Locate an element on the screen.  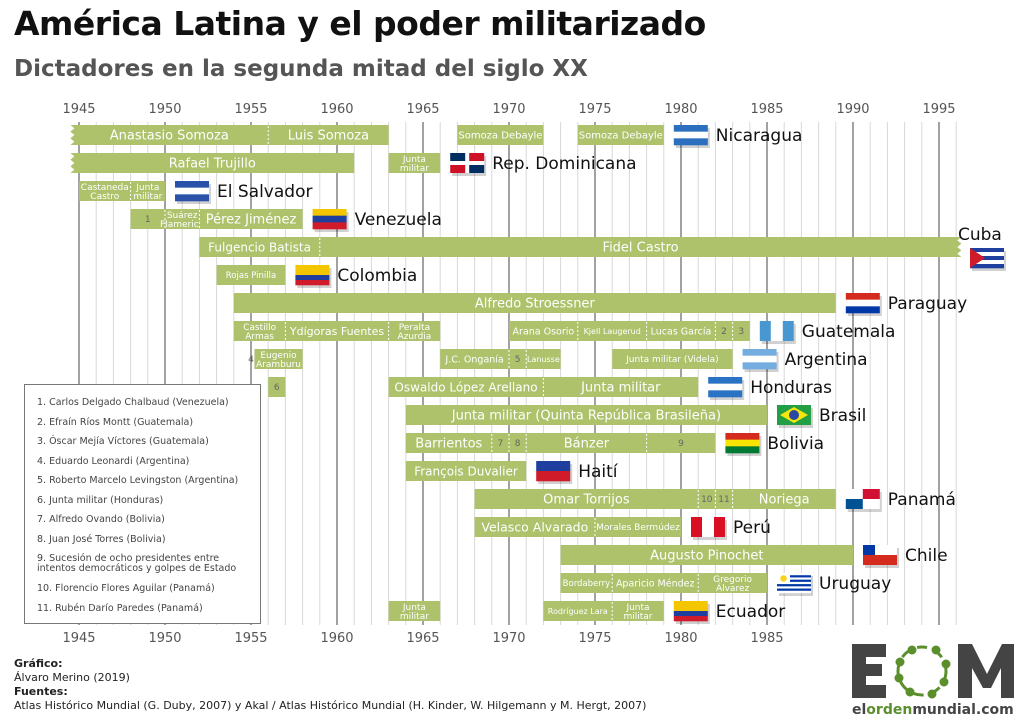
footnote-number: 6 is located at coordinates (277, 388).